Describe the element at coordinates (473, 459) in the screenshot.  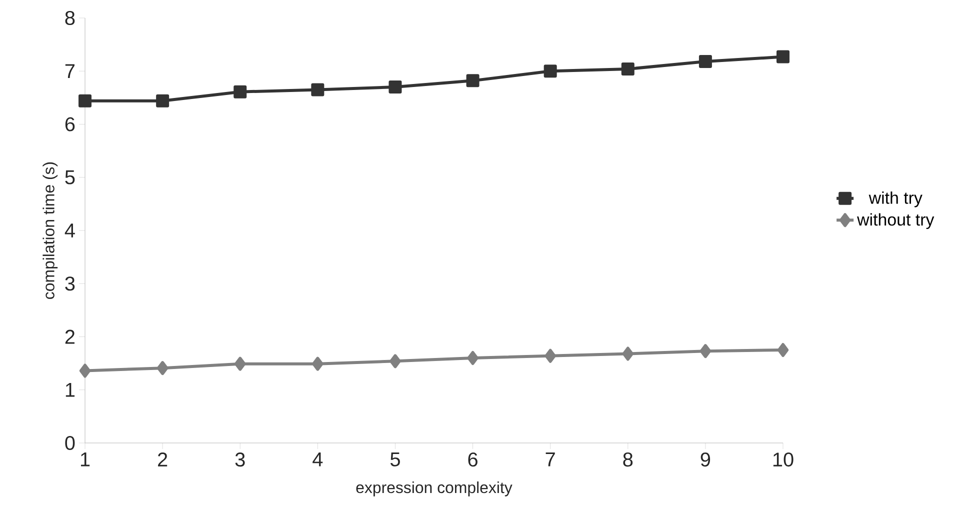
I see `x-tick-label: 6` at that location.